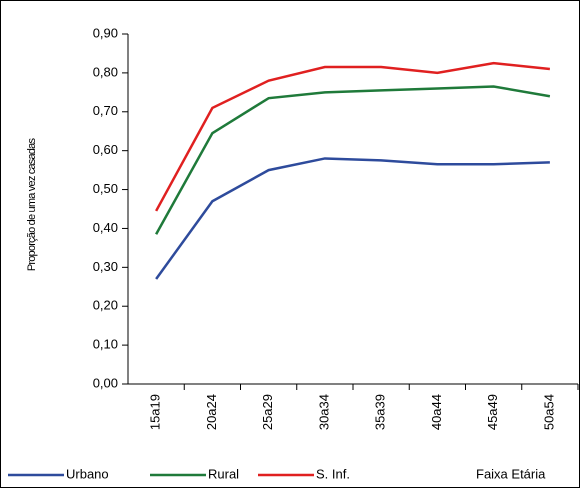  Describe the element at coordinates (323, 412) in the screenshot. I see `x-tick-label: 30a34` at that location.